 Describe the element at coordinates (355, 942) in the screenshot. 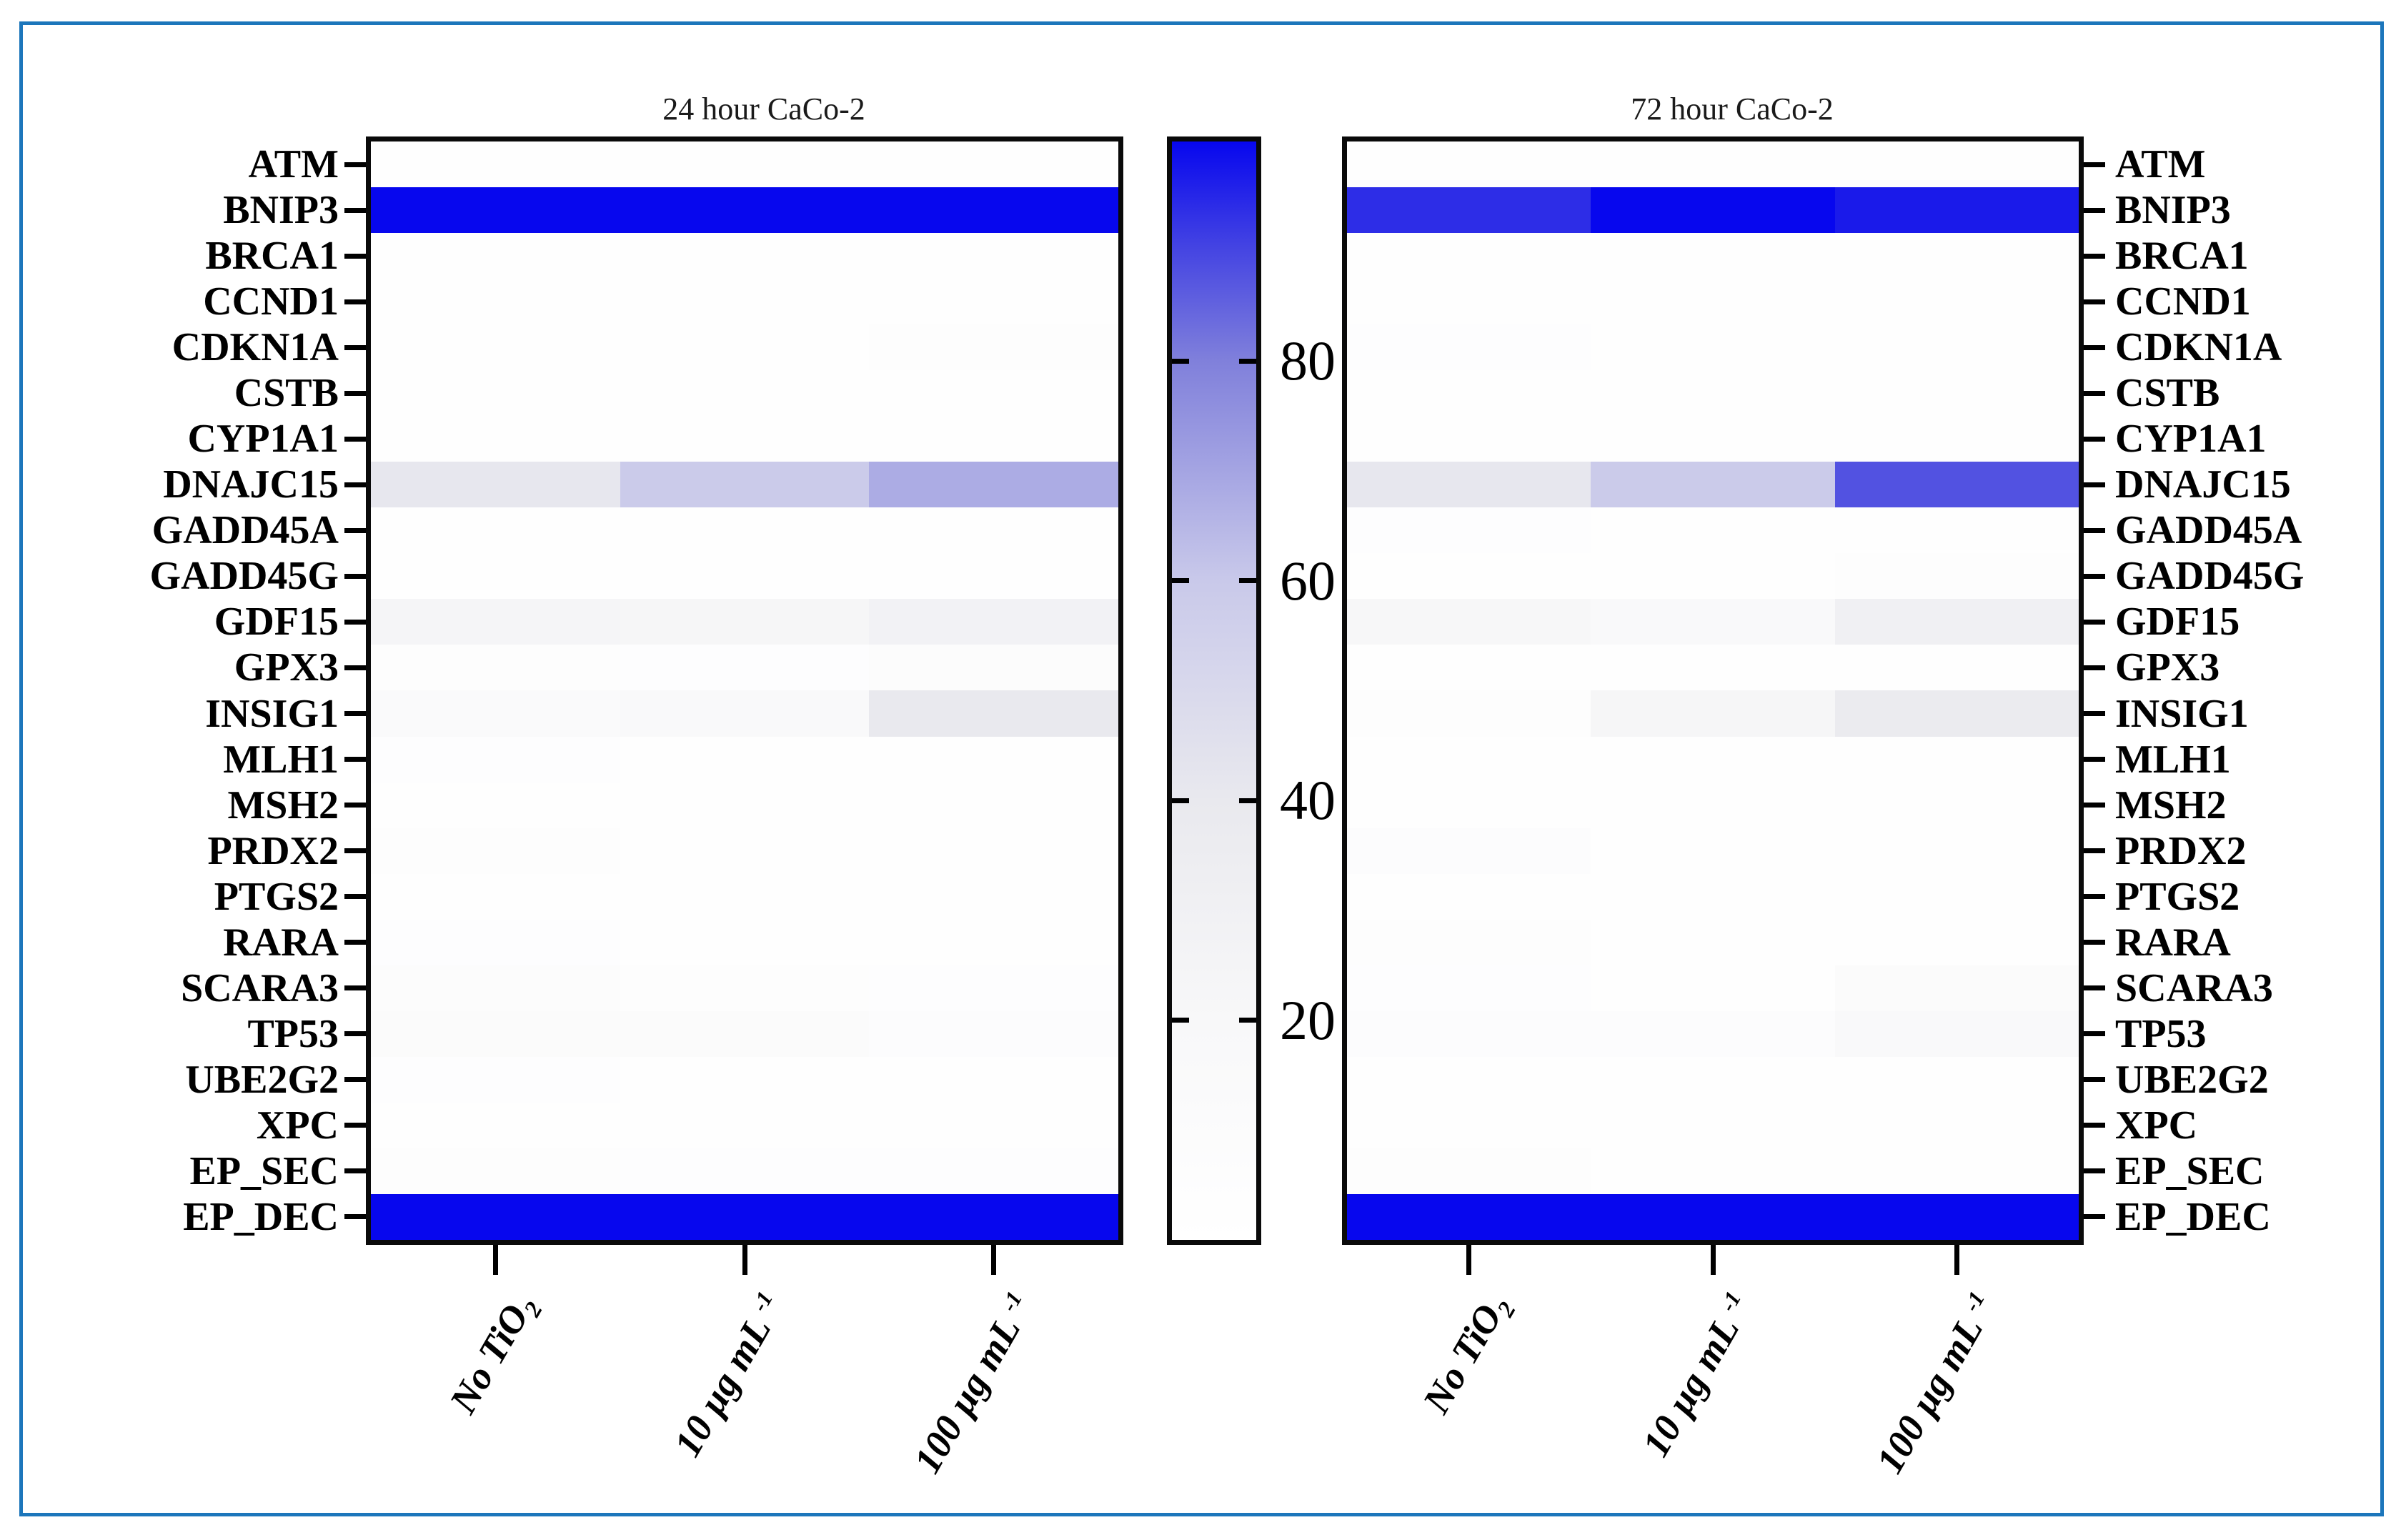

I see `ytick-24h-RARA` at that location.